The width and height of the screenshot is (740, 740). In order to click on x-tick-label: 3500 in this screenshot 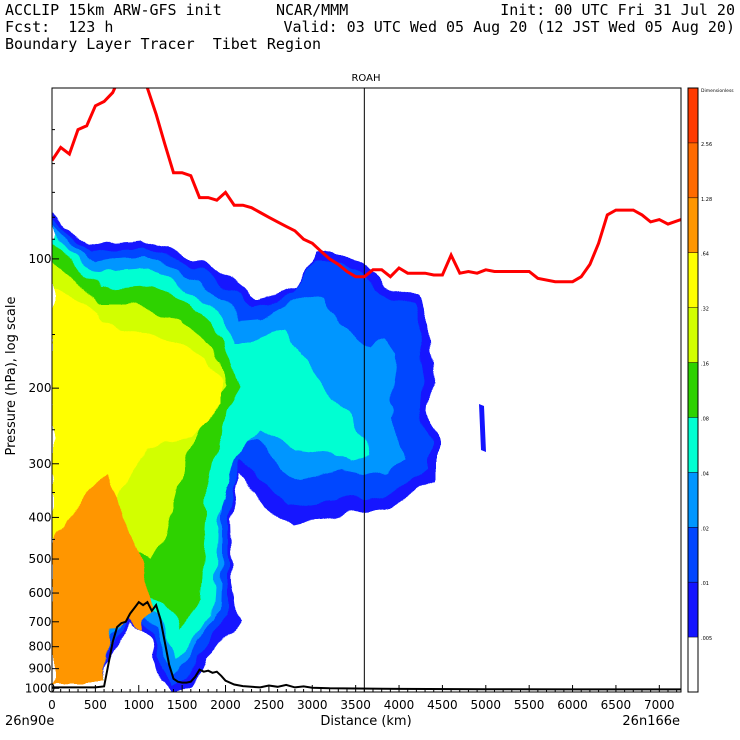, I will do `click(355, 705)`.